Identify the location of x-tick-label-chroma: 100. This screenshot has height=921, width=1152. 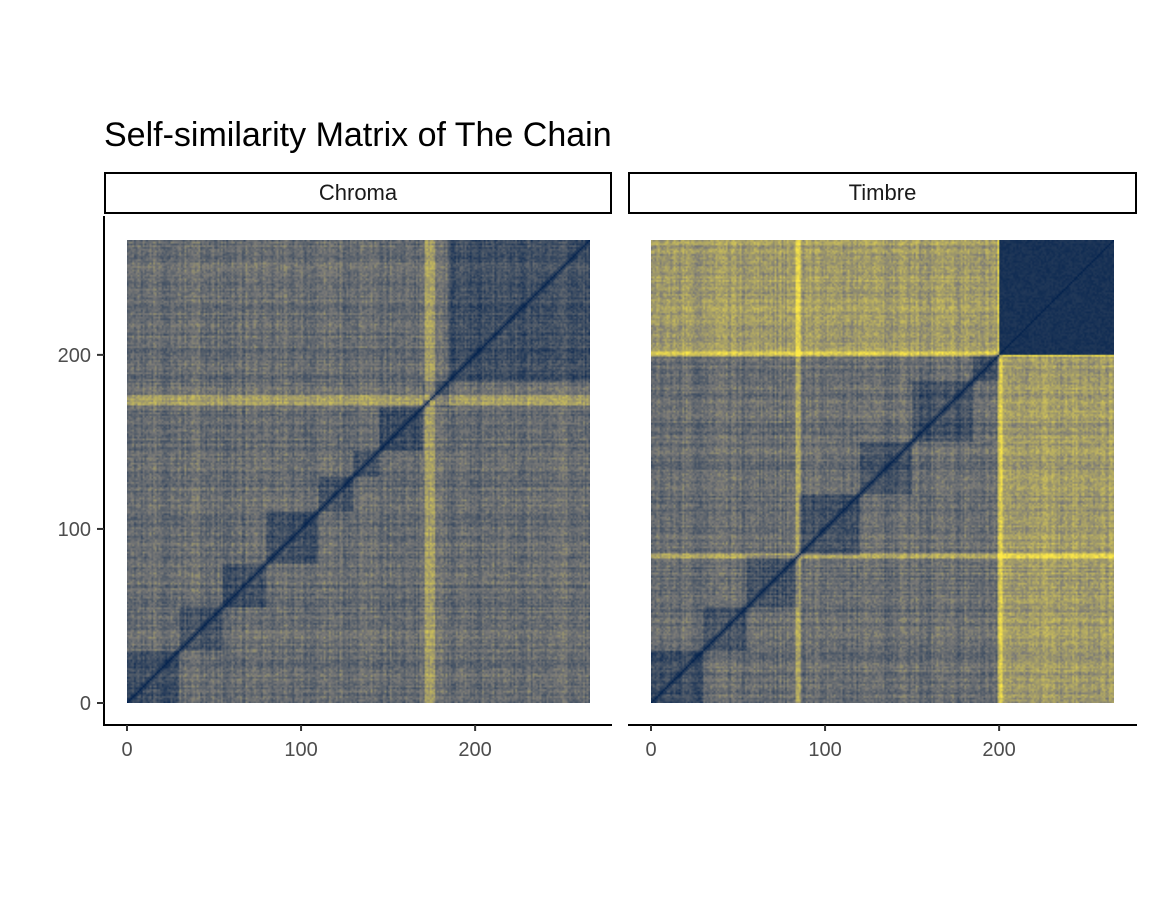
(300, 750).